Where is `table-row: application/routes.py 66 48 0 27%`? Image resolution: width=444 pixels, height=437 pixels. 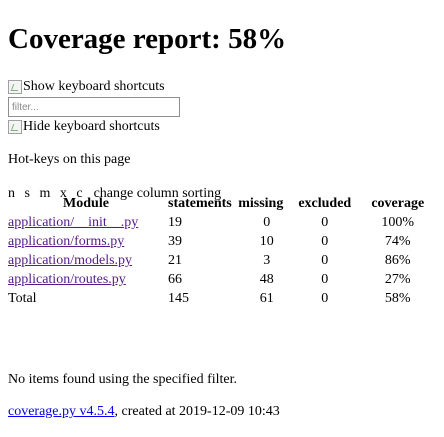
table-row: application/routes.py 66 48 0 27% is located at coordinates (220, 280).